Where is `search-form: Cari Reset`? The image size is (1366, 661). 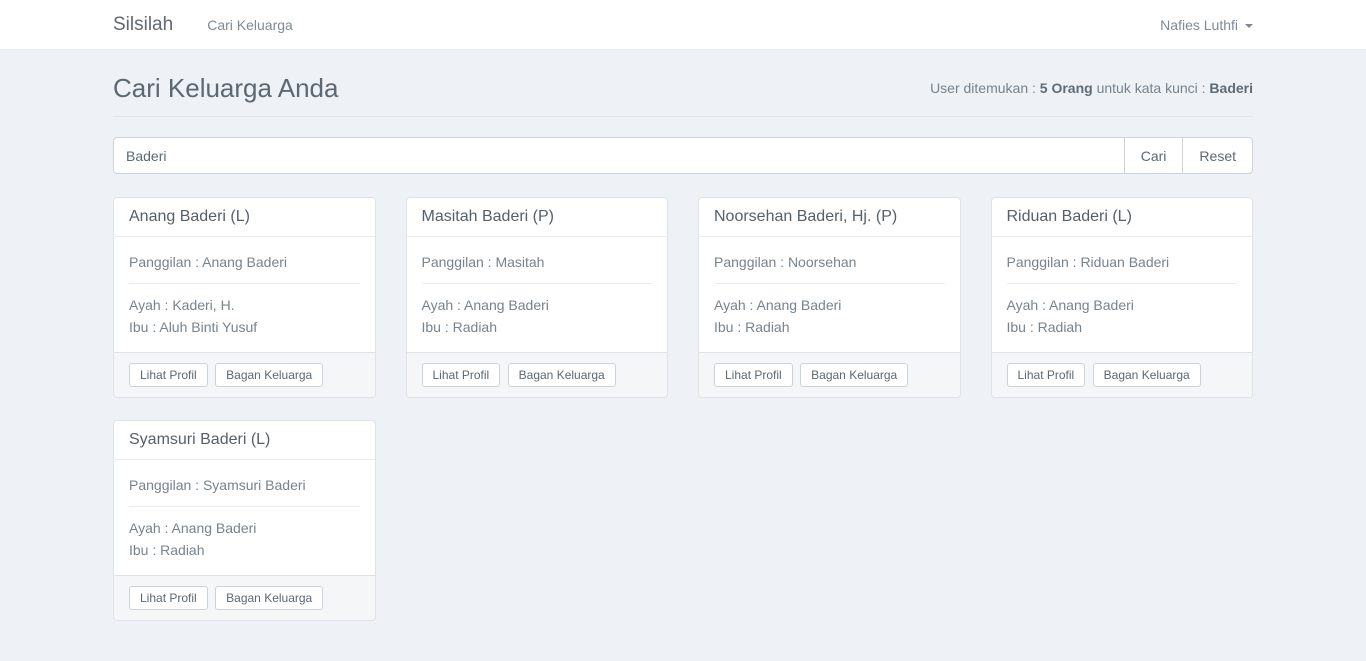
search-form: Cari Reset is located at coordinates (683, 155).